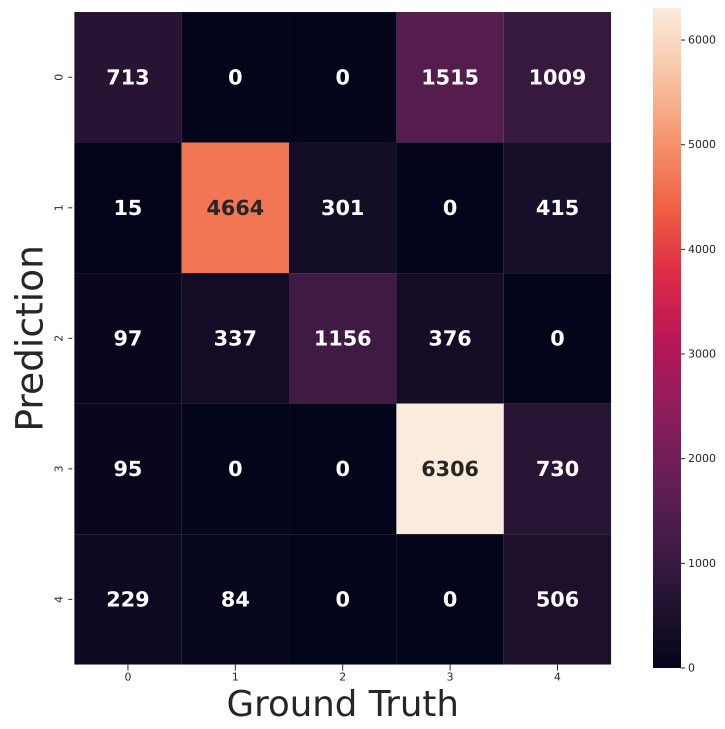 Image resolution: width=725 pixels, height=729 pixels. Describe the element at coordinates (128, 338) in the screenshot. I see `data-label: 97` at that location.